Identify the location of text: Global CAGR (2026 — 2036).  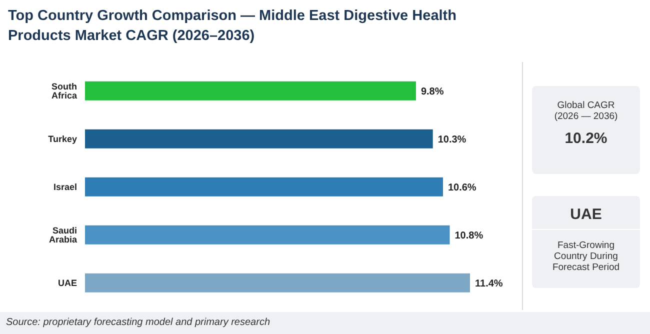
(586, 111).